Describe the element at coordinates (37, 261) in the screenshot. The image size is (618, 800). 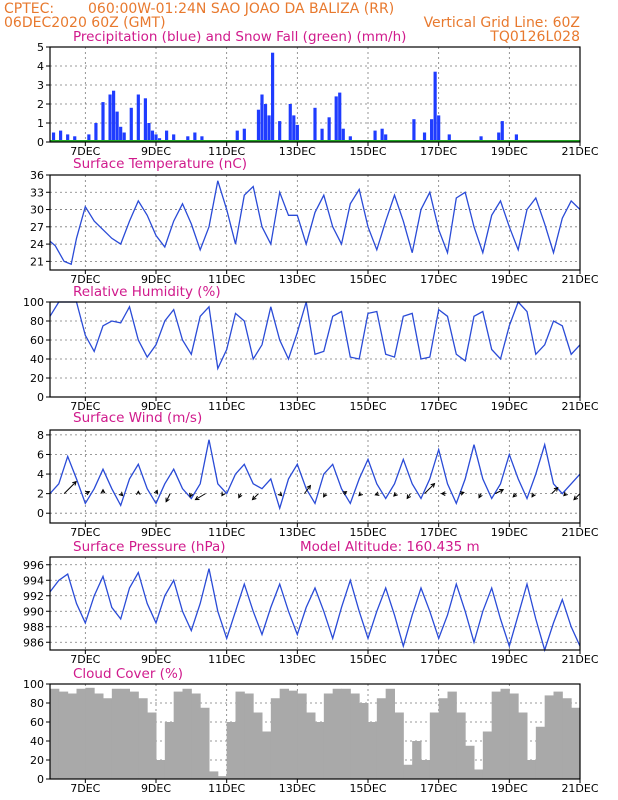
I see `y-tick-label: 21` at that location.